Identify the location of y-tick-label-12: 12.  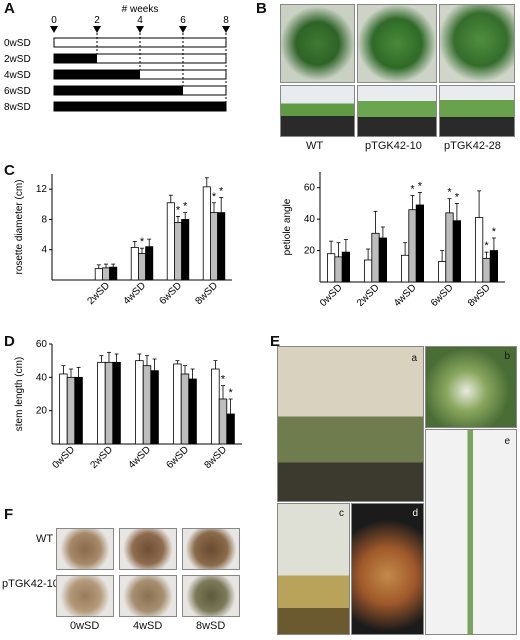
(42, 189).